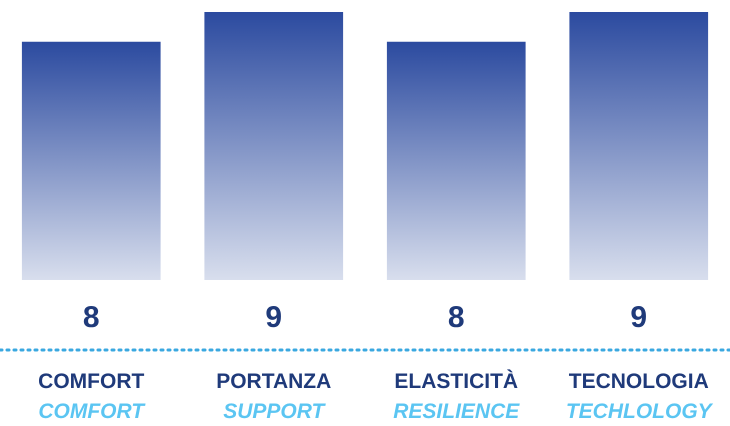  I want to click on x-tick-label: ELASTICITÀ, so click(456, 381).